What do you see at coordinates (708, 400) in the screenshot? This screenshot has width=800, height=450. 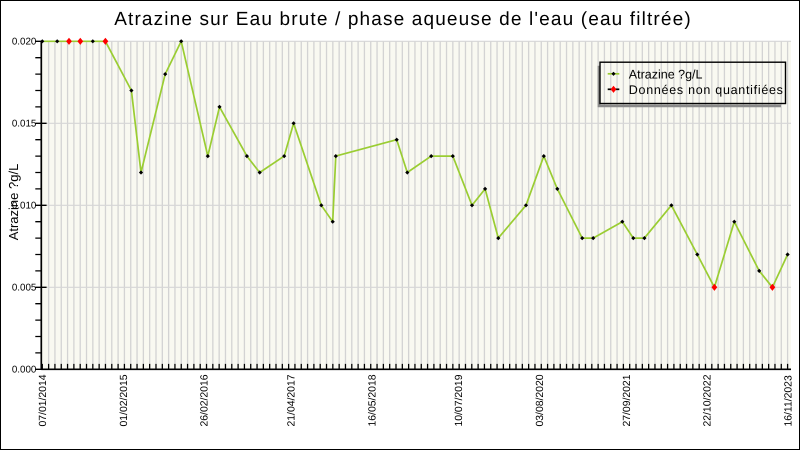 I see `svg-text: 22/10/2022` at bounding box center [708, 400].